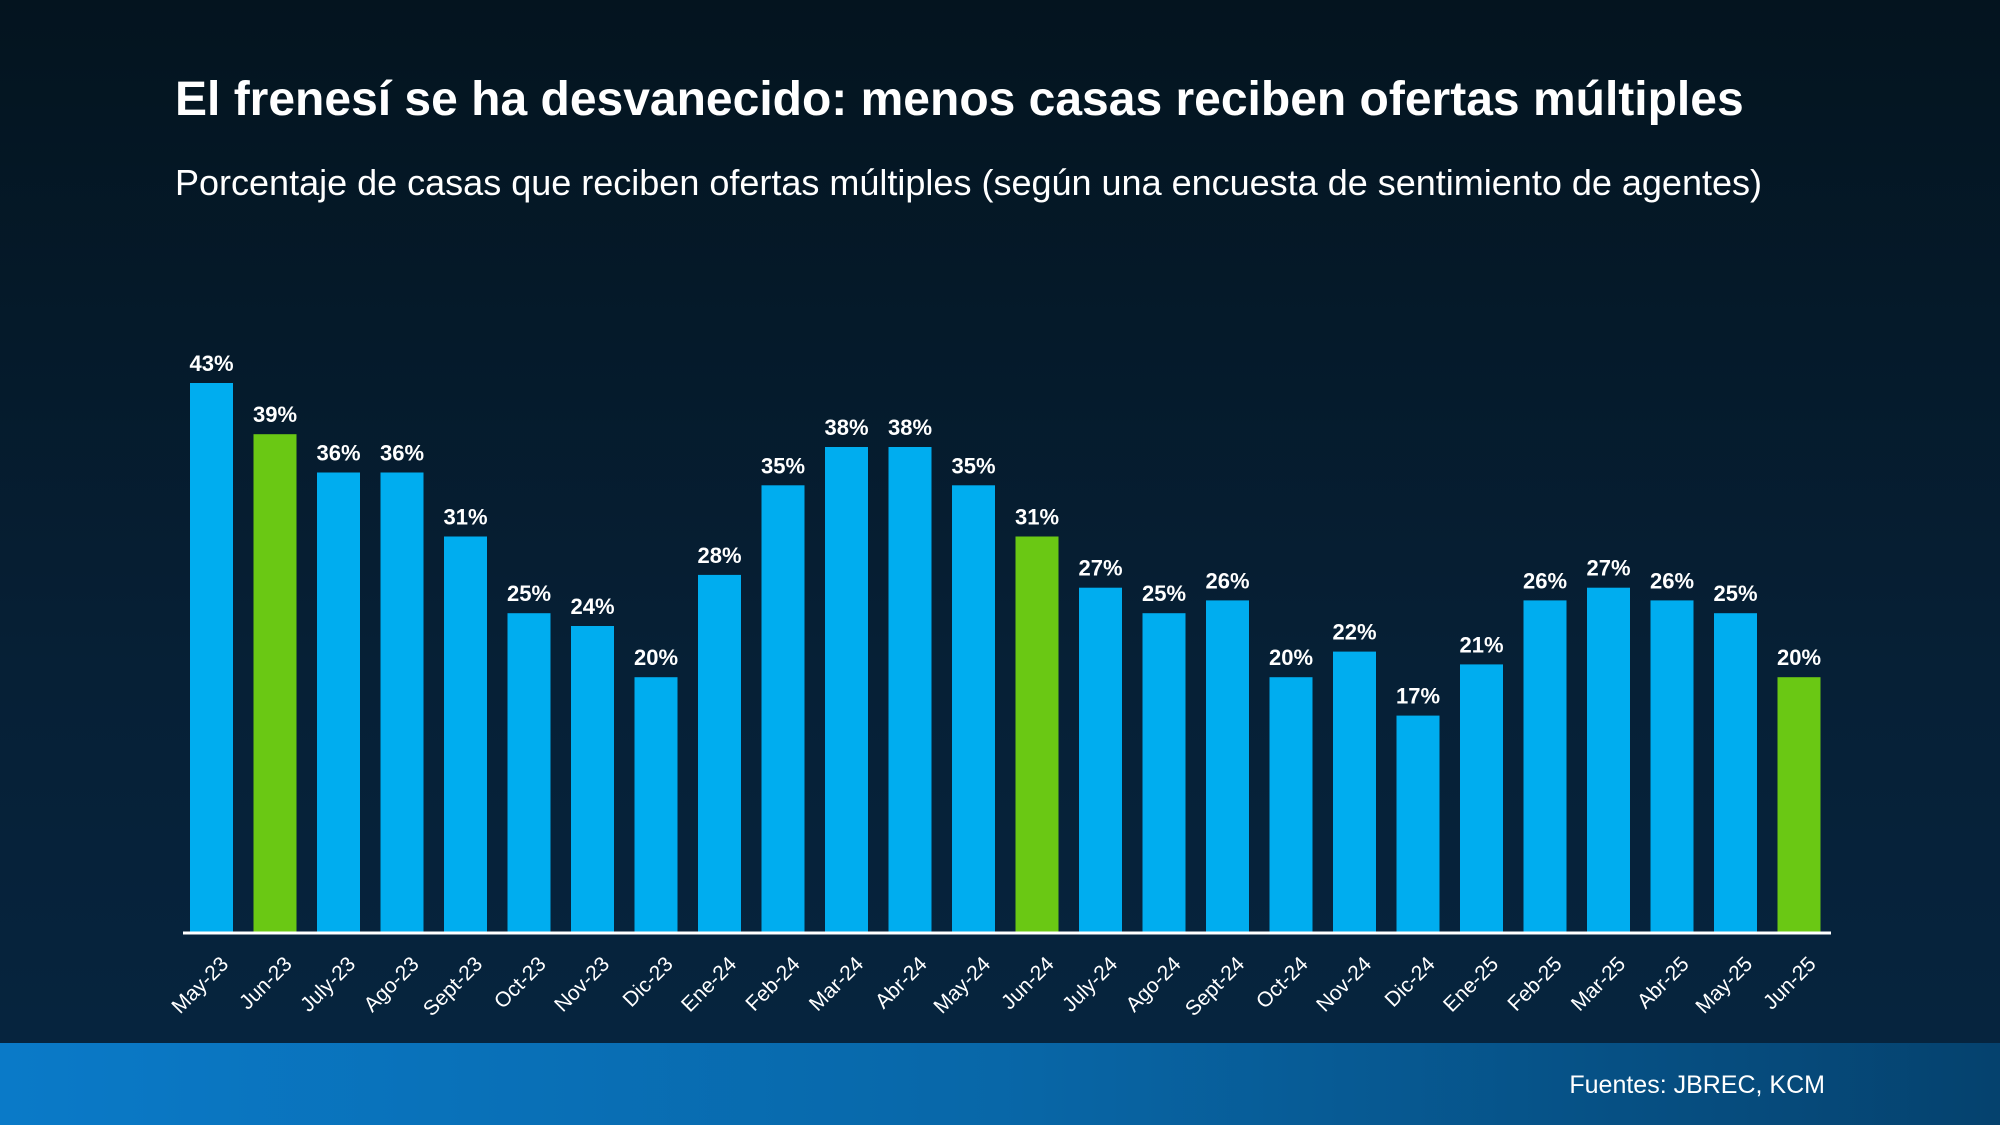 Image resolution: width=2000 pixels, height=1125 pixels. I want to click on value-label-jun-25: 20%, so click(1799, 657).